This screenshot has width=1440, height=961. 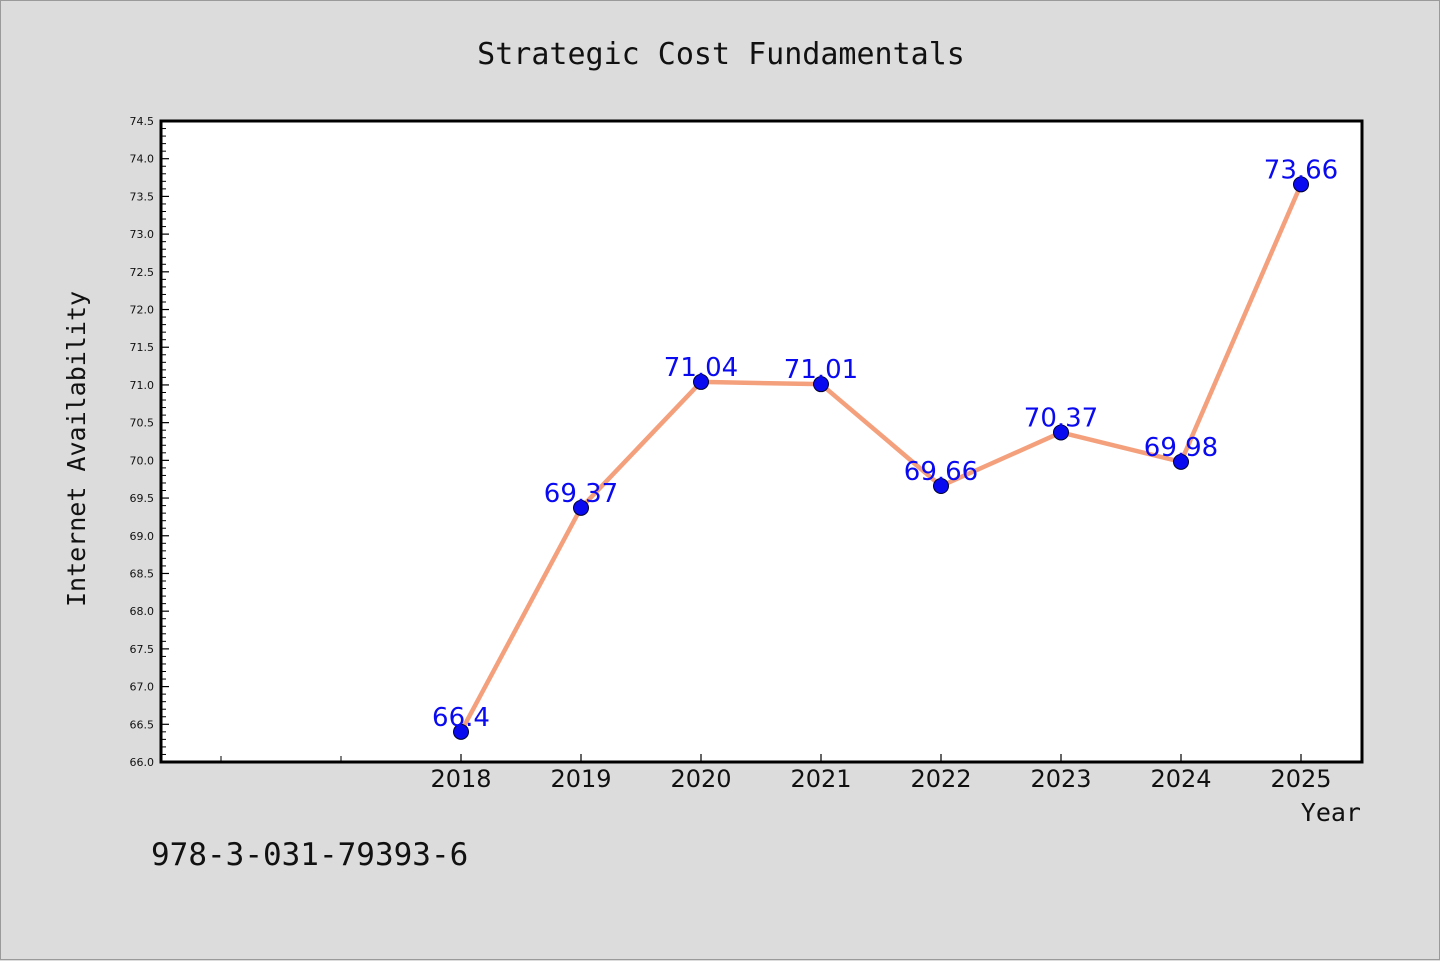 What do you see at coordinates (142, 498) in the screenshot?
I see `y-tick-label: 69.5` at bounding box center [142, 498].